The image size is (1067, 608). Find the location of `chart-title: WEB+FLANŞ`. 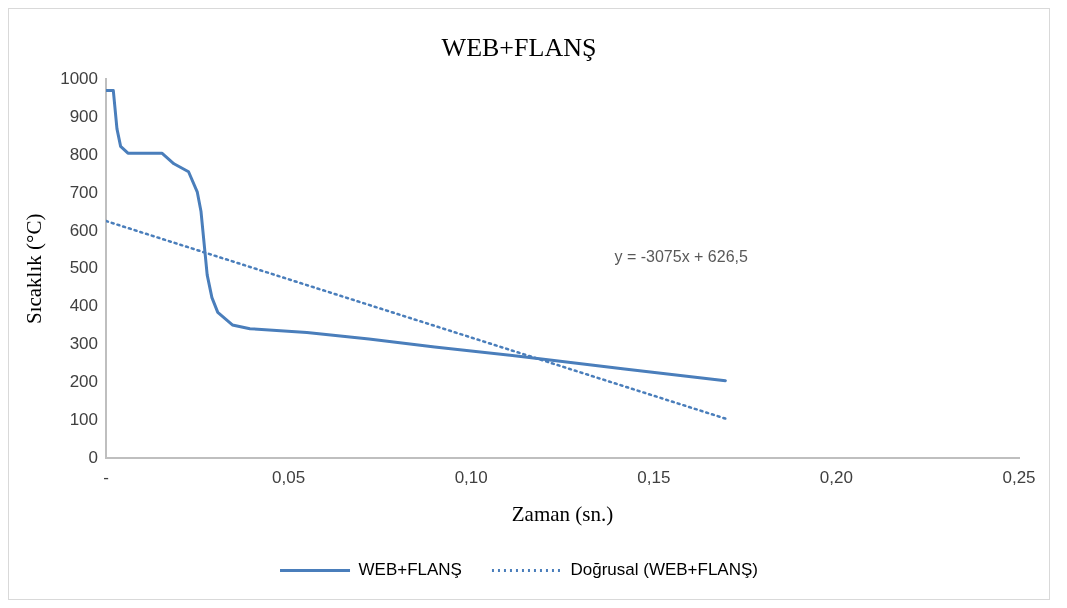

chart-title: WEB+FLANŞ is located at coordinates (519, 48).